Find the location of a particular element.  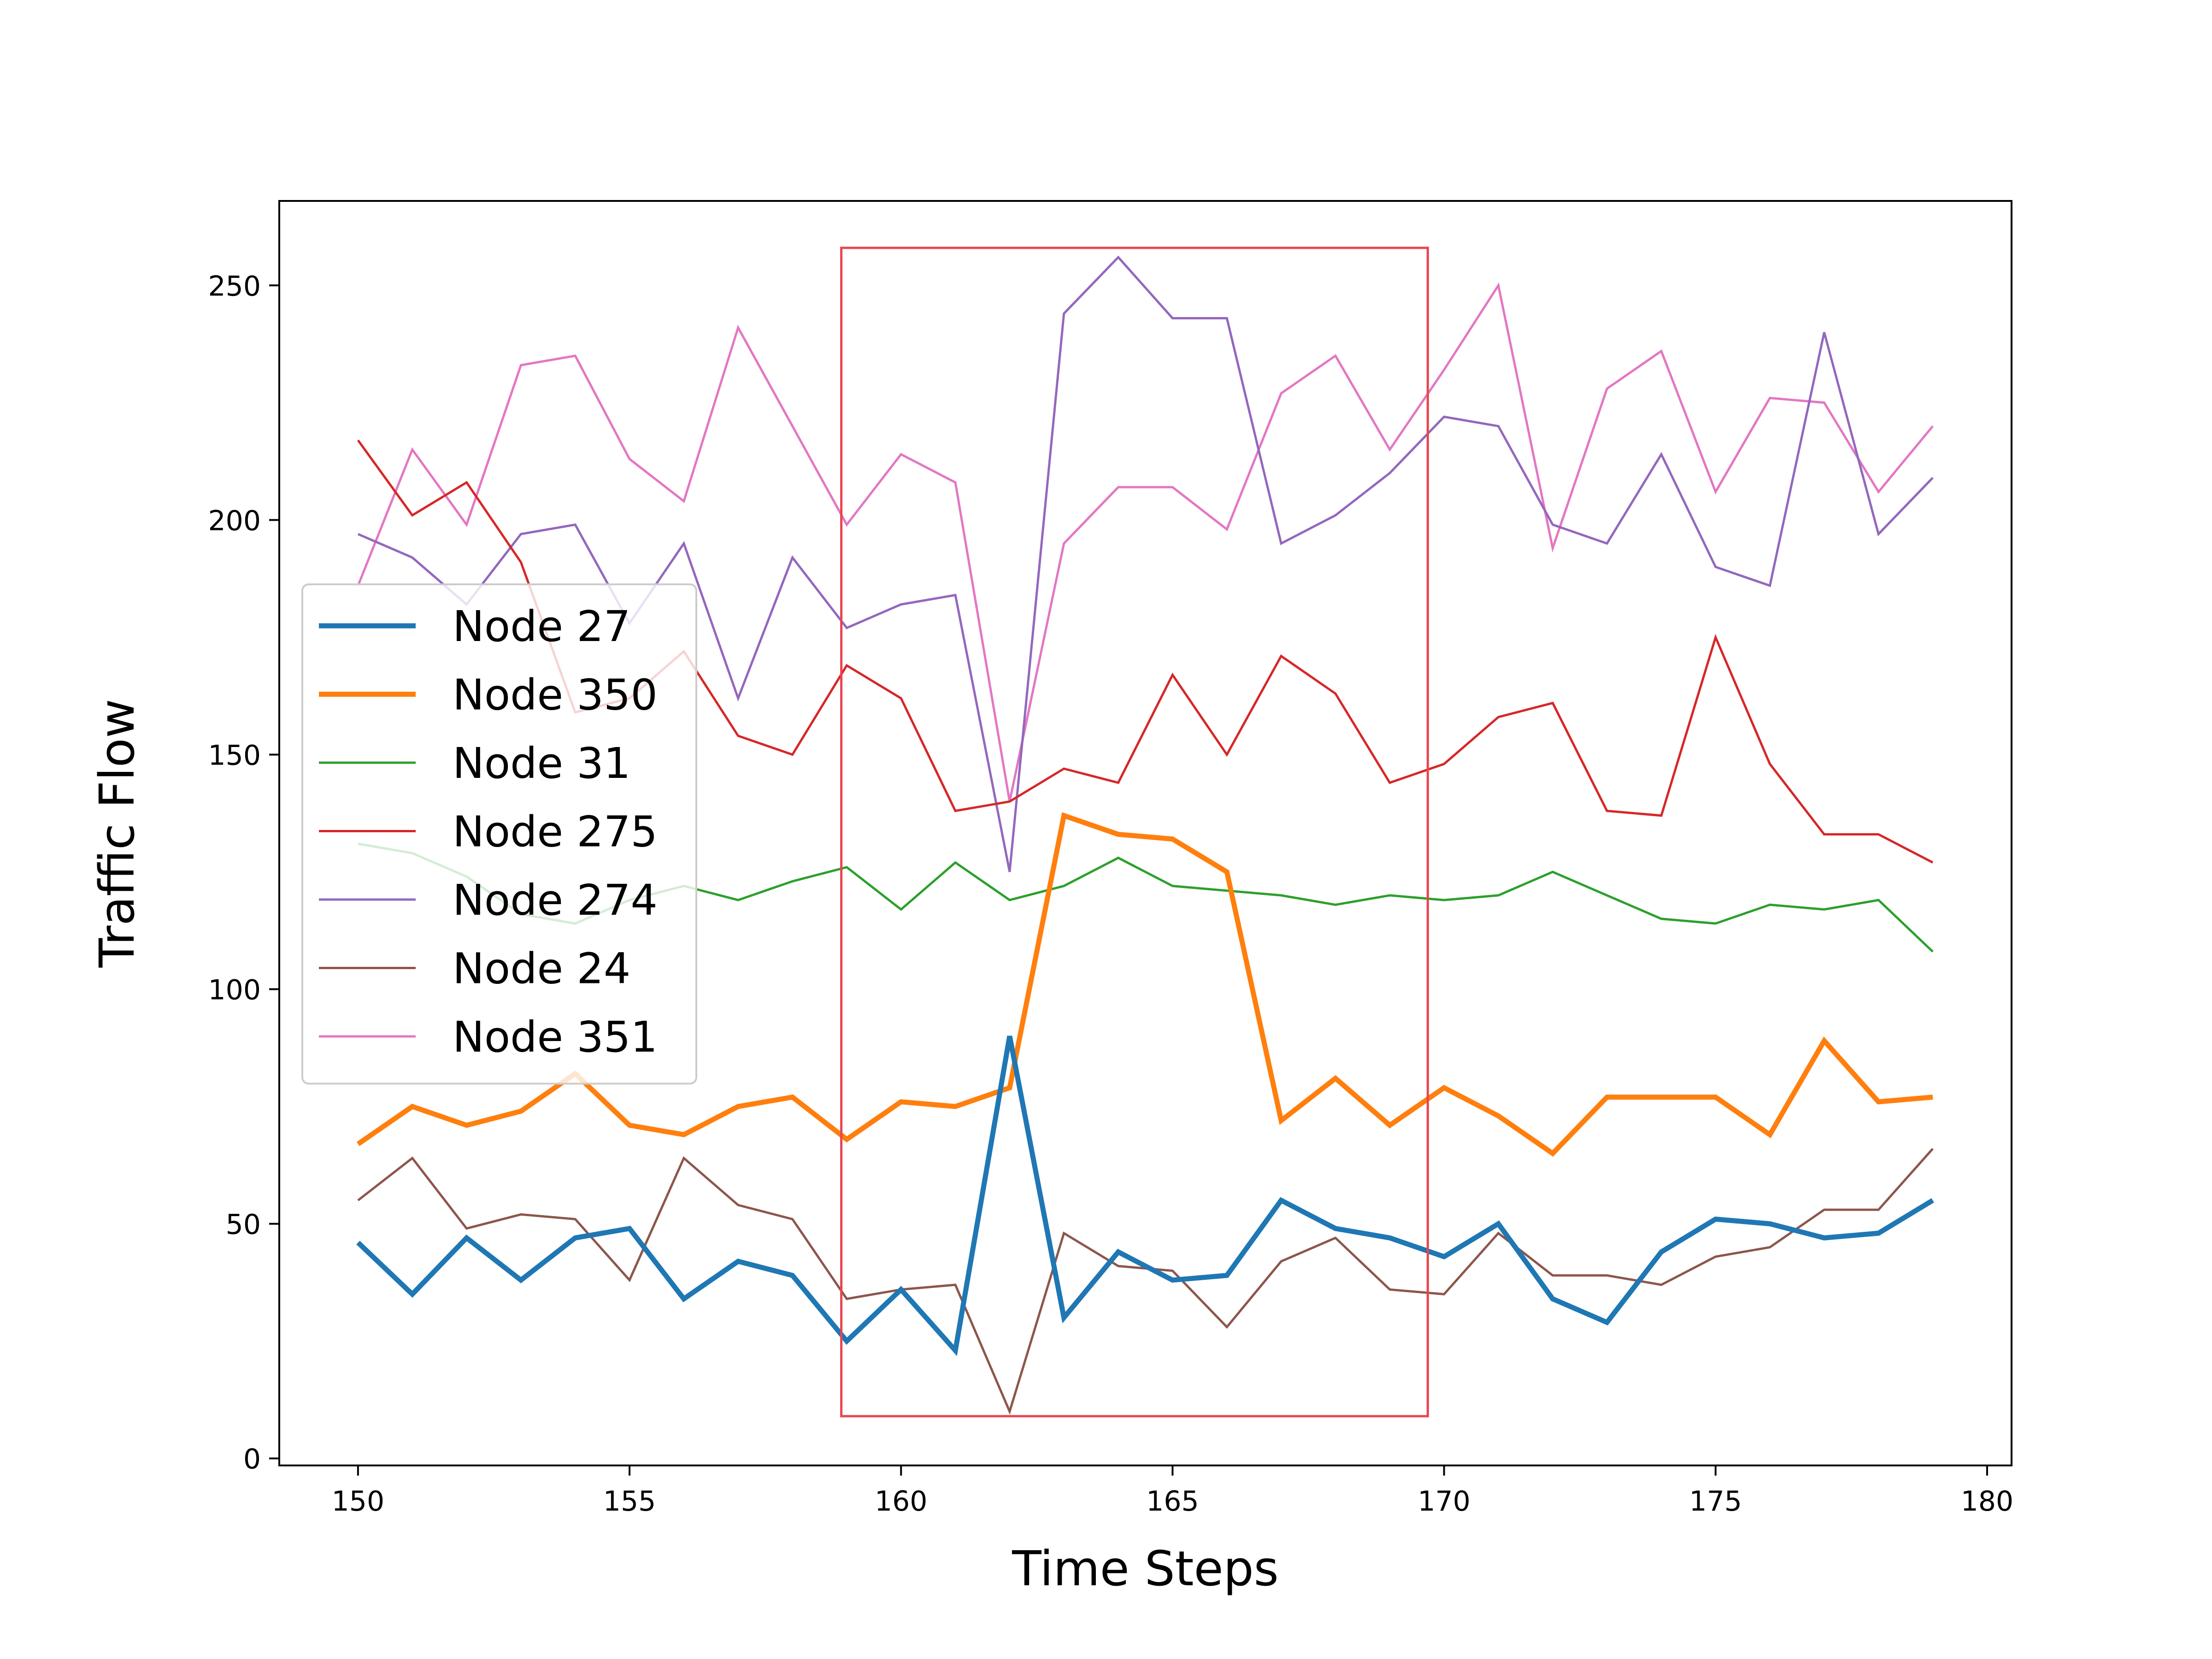

y-tick-label: 0 is located at coordinates (252, 1459).